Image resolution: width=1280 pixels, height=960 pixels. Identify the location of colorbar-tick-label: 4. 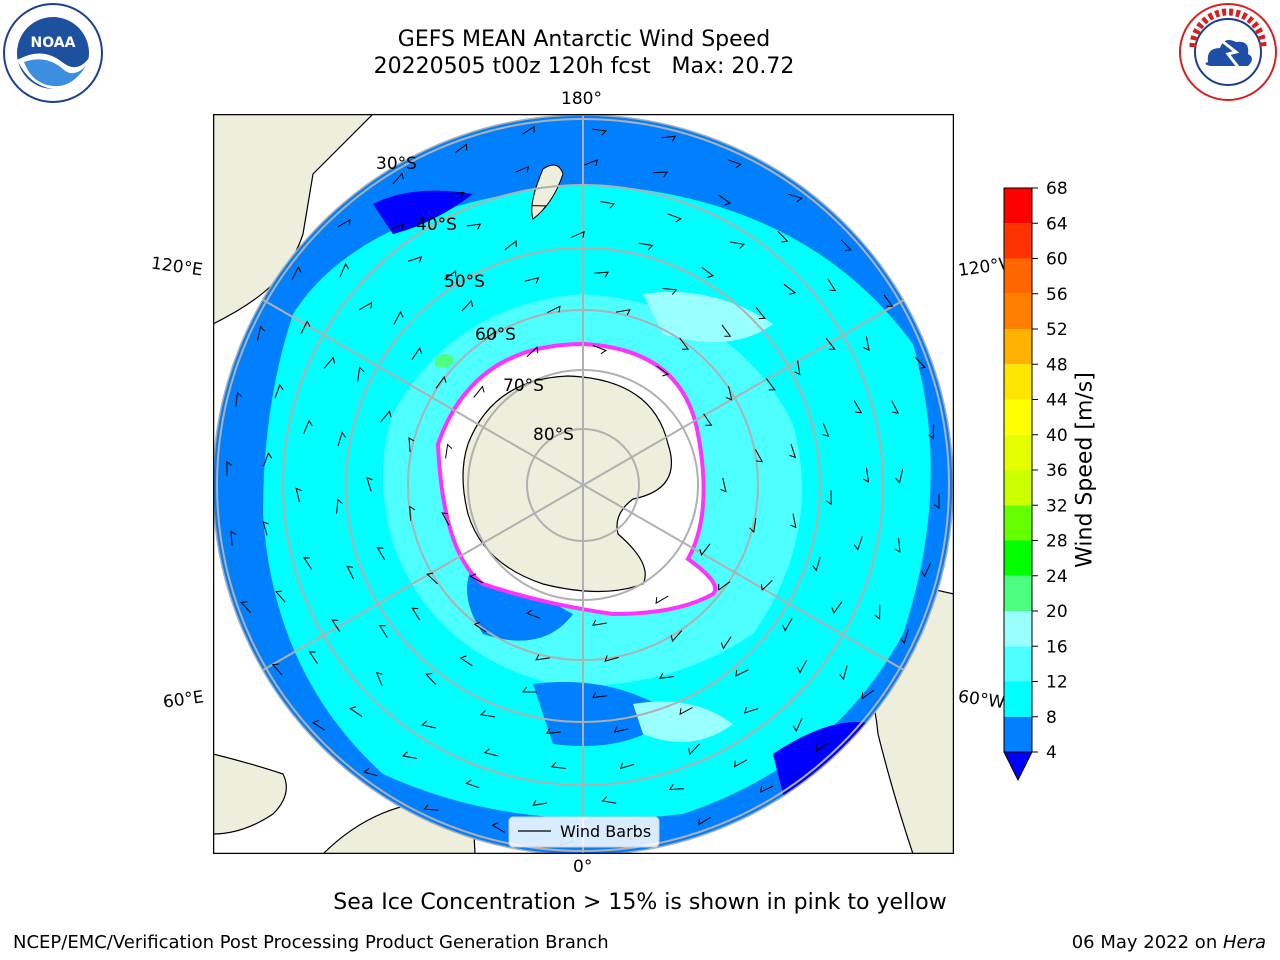
(1051, 753).